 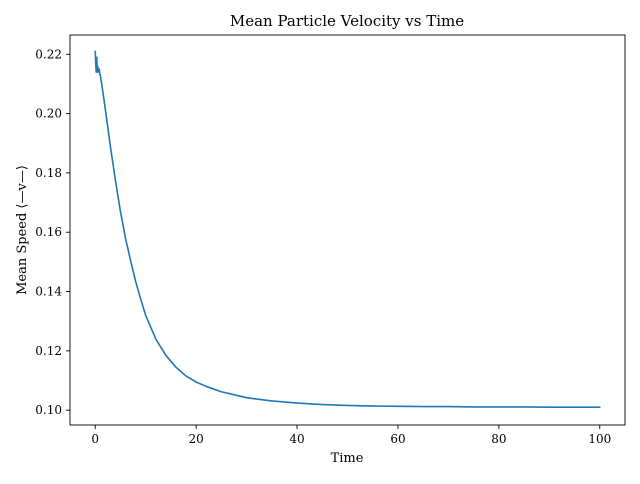 I want to click on y-tick-label: 0.12, so click(x=48, y=351).